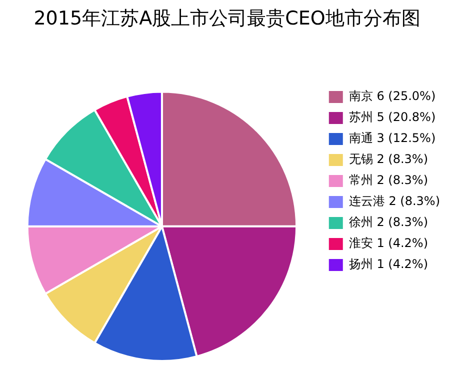 This screenshot has width=460, height=370. I want to click on legend-label: 无锡 2 (8.3%), so click(388, 159).